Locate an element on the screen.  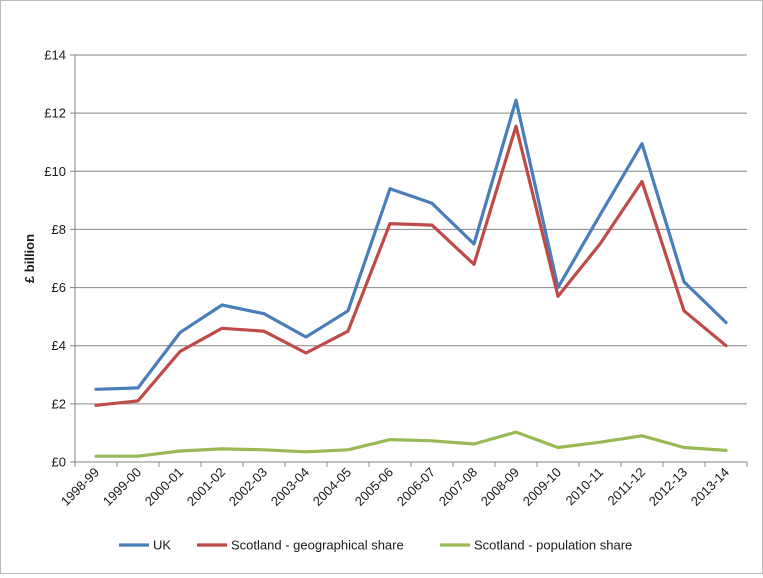
legend-item: Scotland - population share is located at coordinates (536, 545).